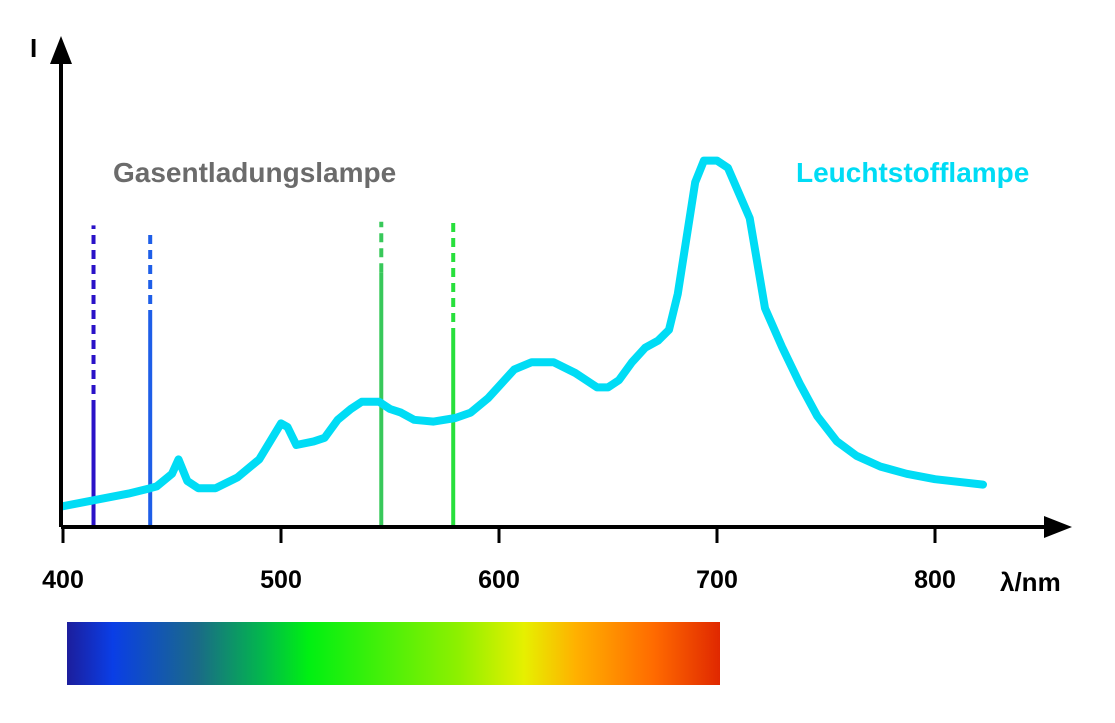 This screenshot has width=1115, height=723. Describe the element at coordinates (273, 374) in the screenshot. I see `emission-lines` at that location.